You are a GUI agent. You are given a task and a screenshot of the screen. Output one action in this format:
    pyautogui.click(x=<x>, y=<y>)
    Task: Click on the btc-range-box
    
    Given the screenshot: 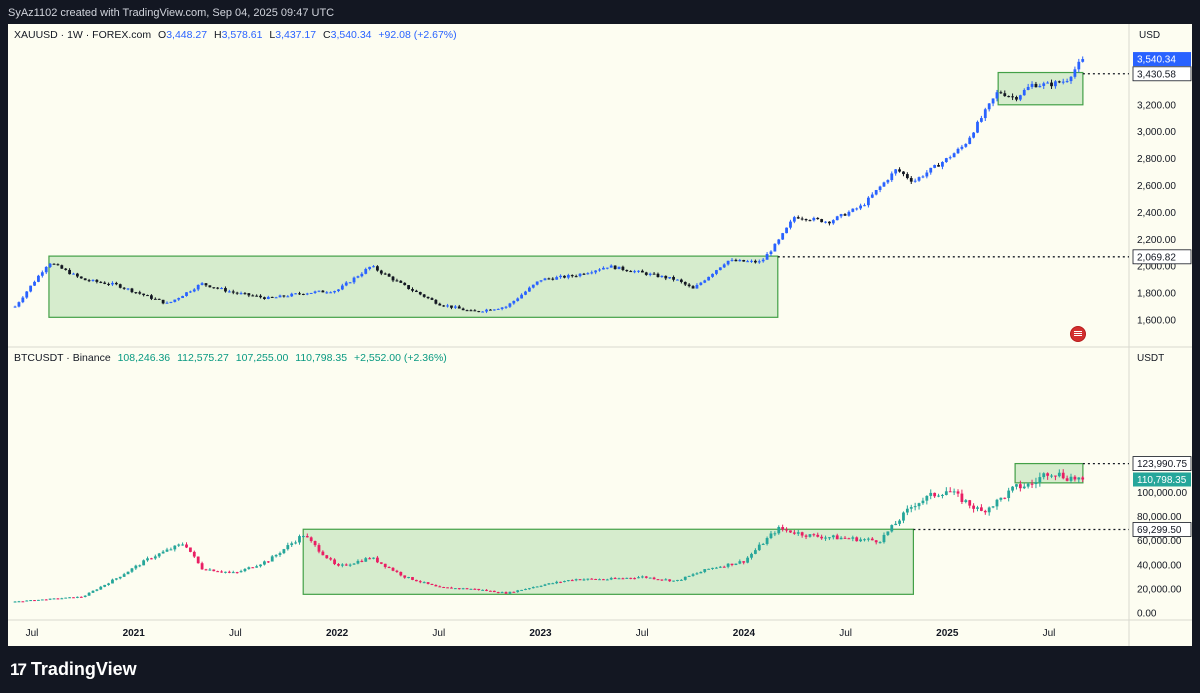 What is the action you would take?
    pyautogui.click(x=608, y=561)
    